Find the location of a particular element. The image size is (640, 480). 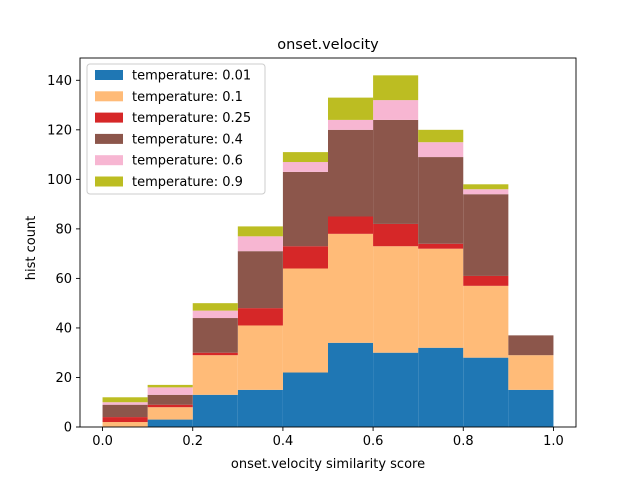

y-tick-label: 60 is located at coordinates (63, 279).